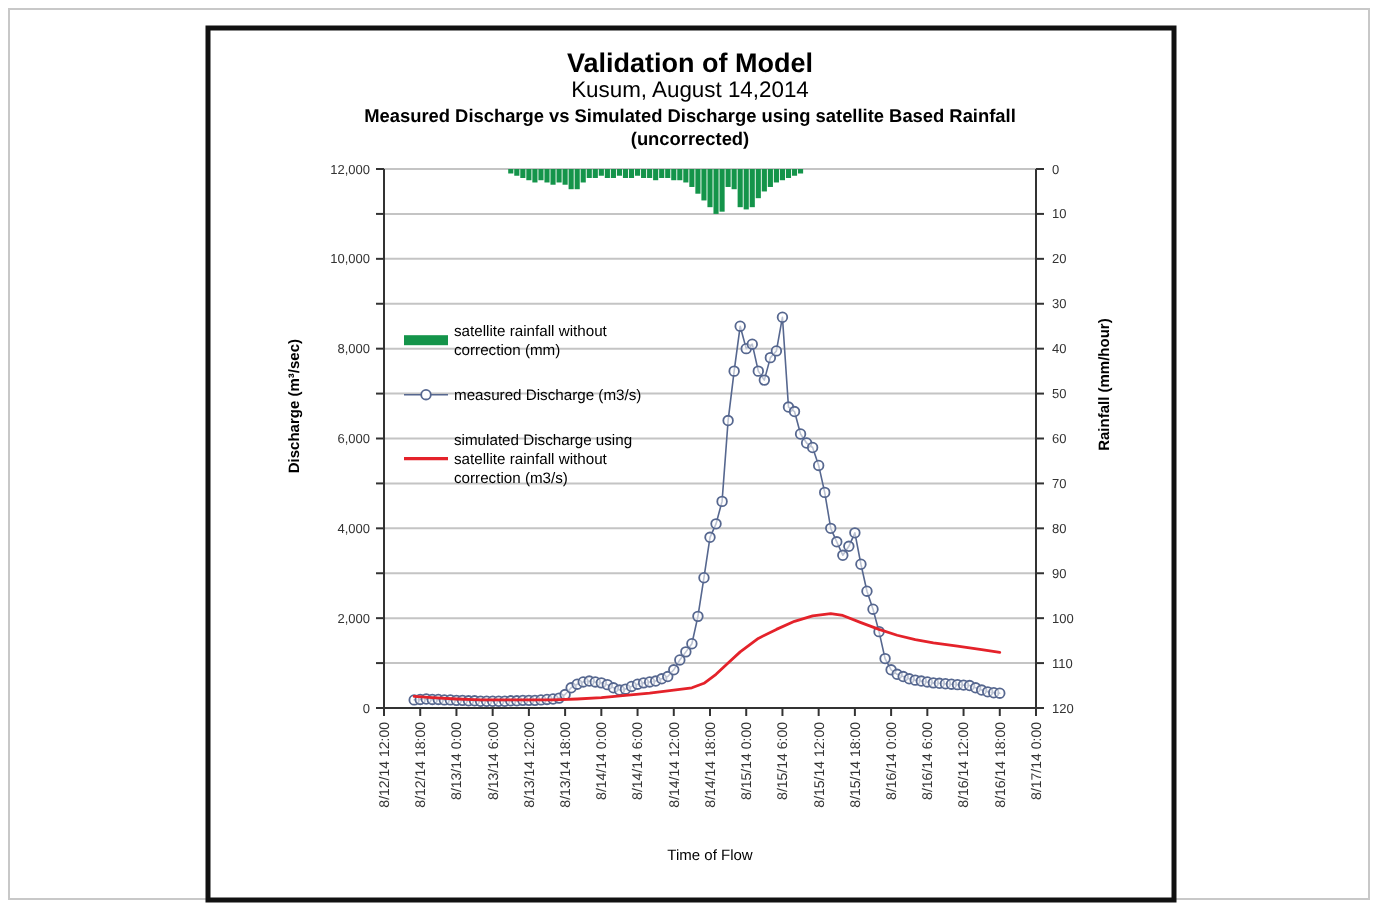 The width and height of the screenshot is (1378, 908). I want to click on text: Measured Discharge vs Simulated Discharge using satellite Based Rainfall (uncorrected), so click(690, 127).